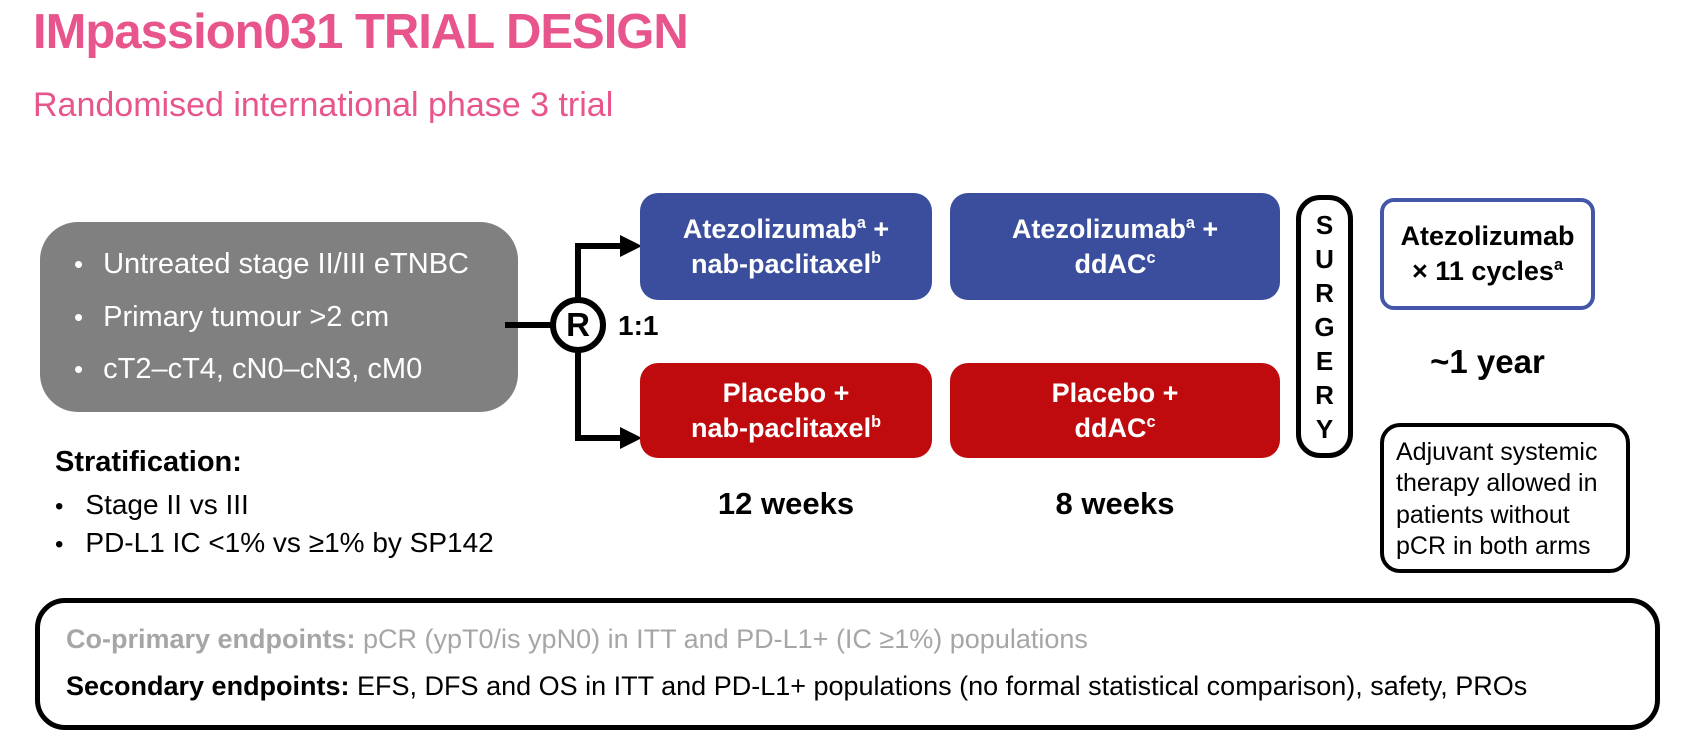  I want to click on eligibility-item: Primary tumour >2 cm, so click(296, 317).